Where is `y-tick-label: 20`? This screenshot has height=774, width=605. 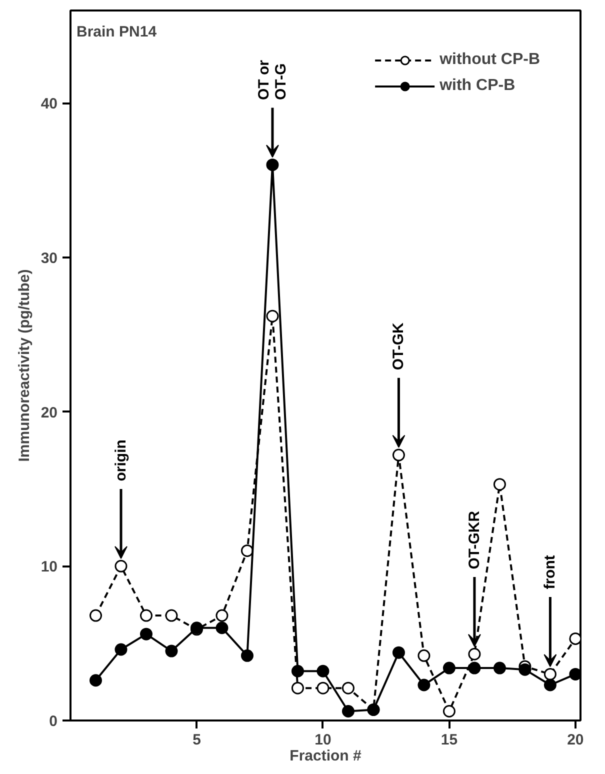 y-tick-label: 20 is located at coordinates (49, 413).